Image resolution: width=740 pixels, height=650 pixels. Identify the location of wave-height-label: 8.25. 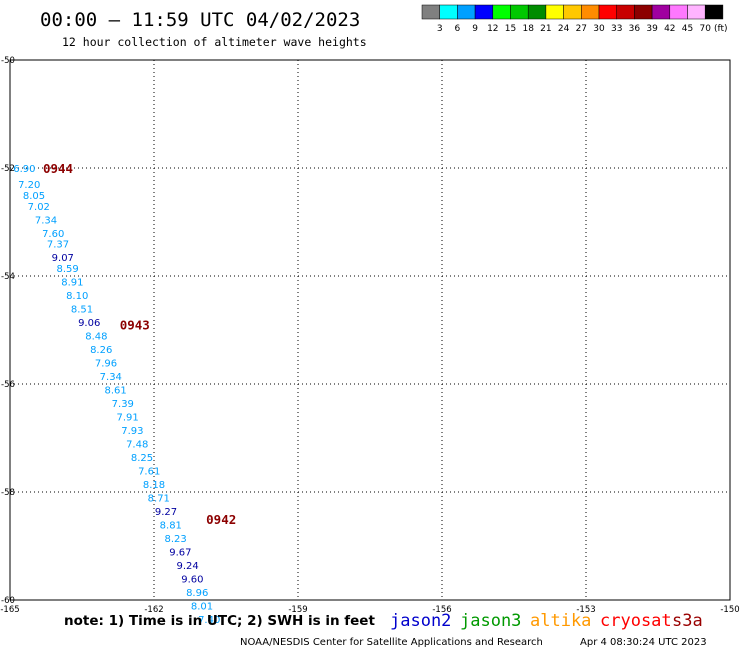
(142, 458).